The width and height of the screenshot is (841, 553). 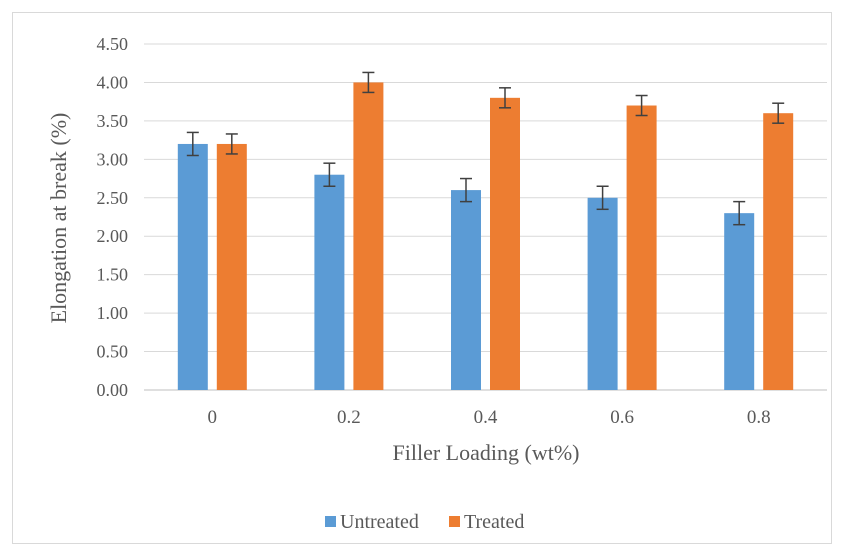 I want to click on x-tick-label: 0, so click(x=213, y=417).